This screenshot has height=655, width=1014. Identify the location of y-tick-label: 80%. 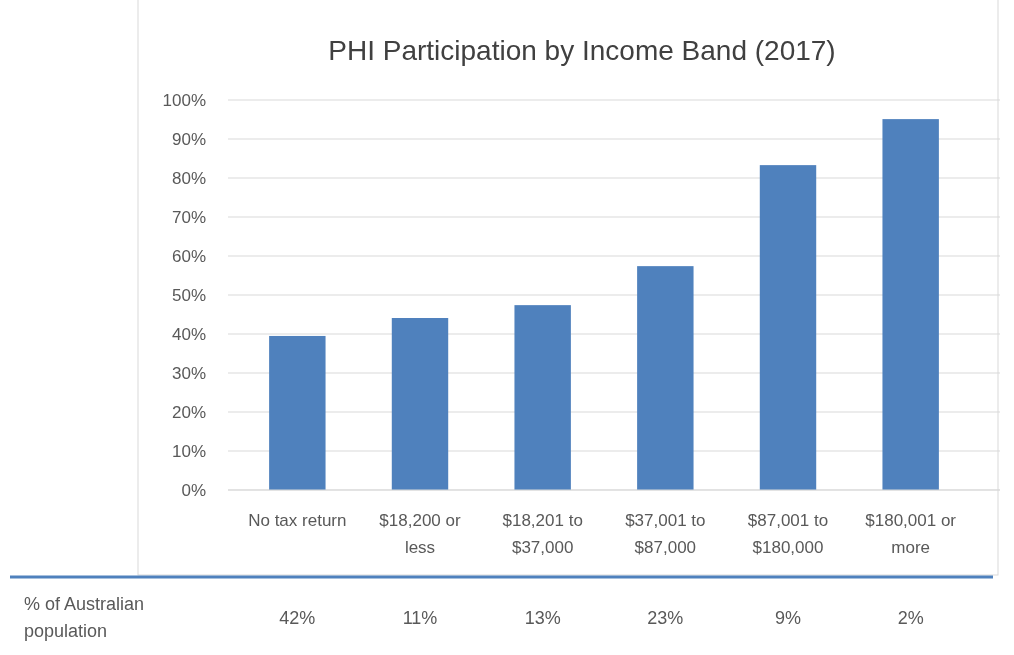
(188, 178).